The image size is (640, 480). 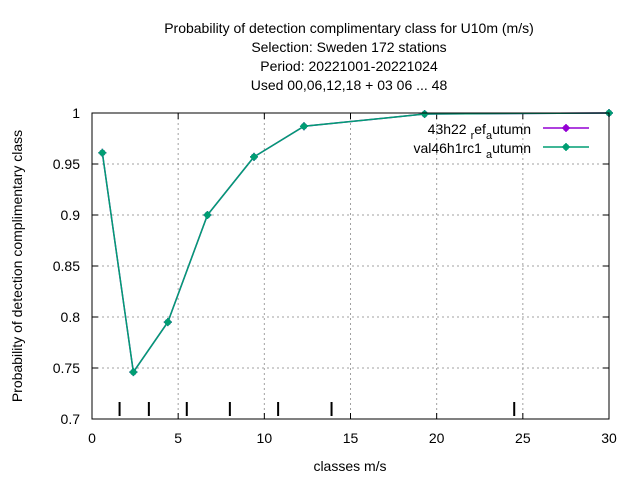 I want to click on x-tick-label: 30, so click(x=609, y=438).